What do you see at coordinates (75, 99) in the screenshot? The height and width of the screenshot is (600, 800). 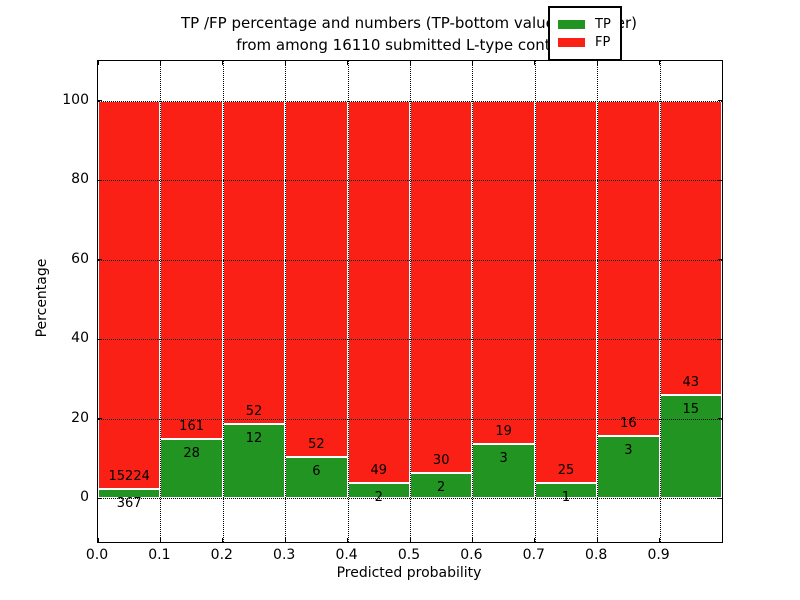 I see `y-tick-label: 100` at bounding box center [75, 99].